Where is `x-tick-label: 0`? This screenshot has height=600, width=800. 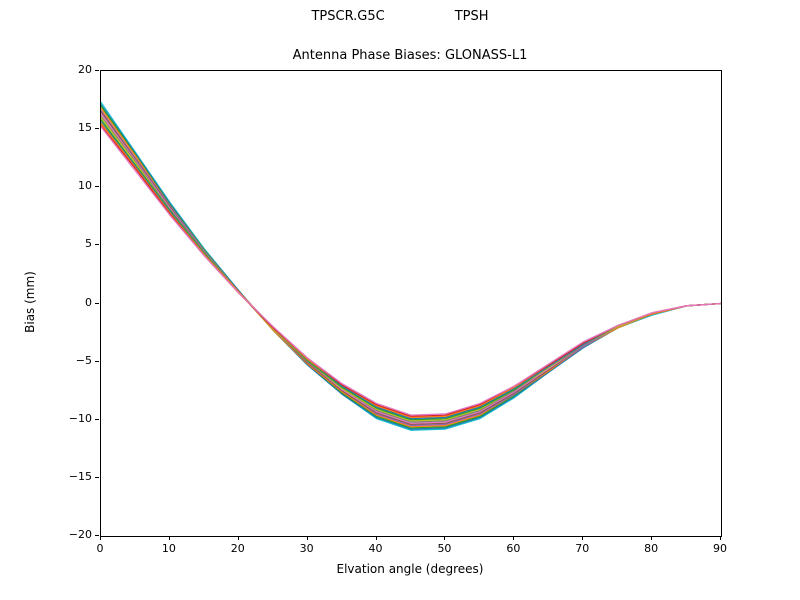
x-tick-label: 0 is located at coordinates (100, 548).